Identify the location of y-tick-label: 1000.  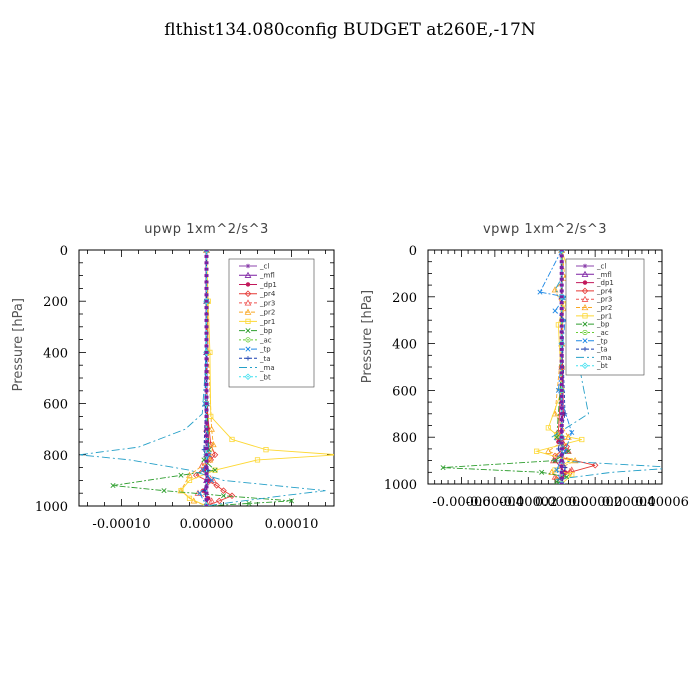
(400, 485).